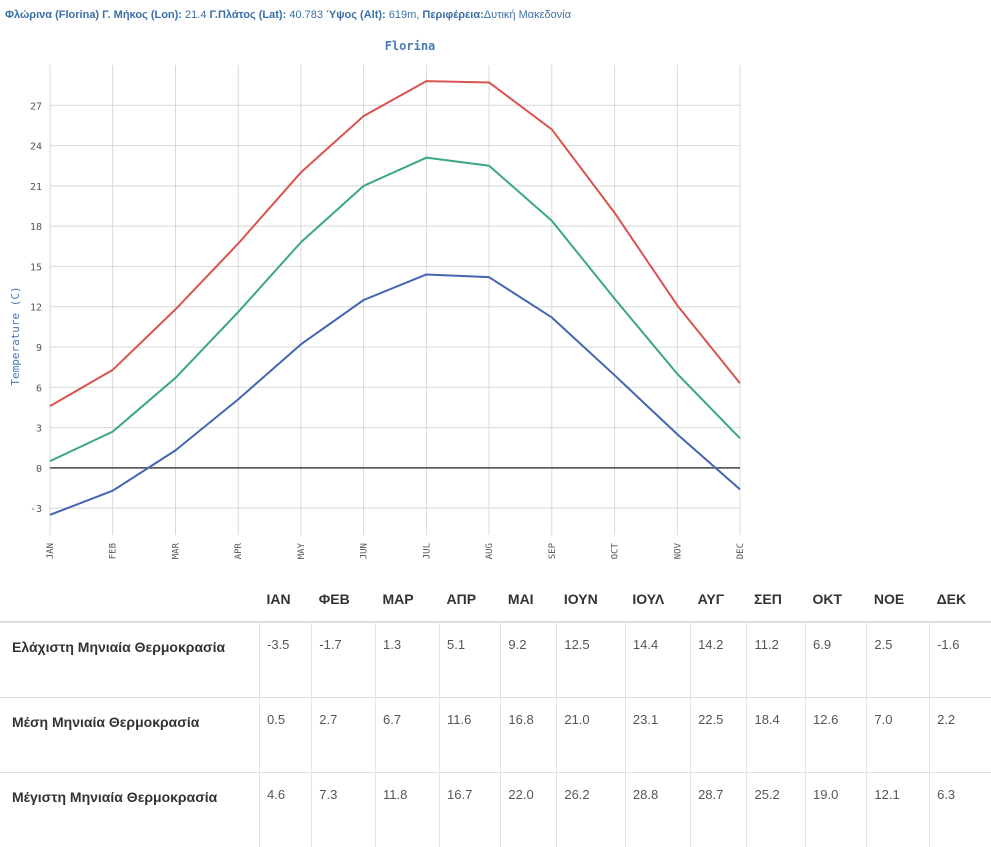 Image resolution: width=991 pixels, height=847 pixels. What do you see at coordinates (836, 660) in the screenshot?
I see `table-cell: 6.9` at bounding box center [836, 660].